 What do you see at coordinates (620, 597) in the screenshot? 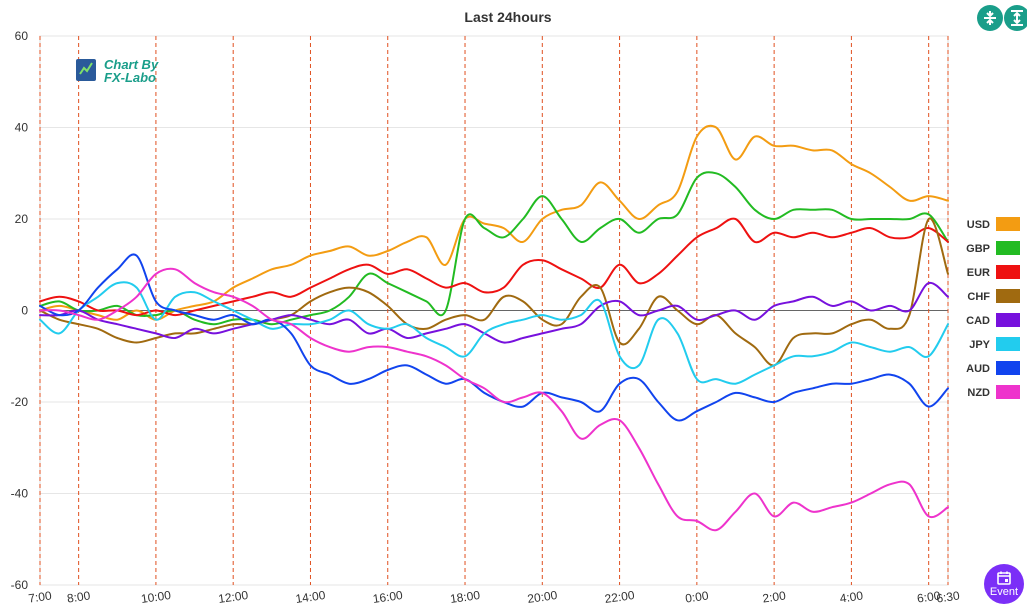
I see `x-tick-label: 22:00` at bounding box center [620, 597].